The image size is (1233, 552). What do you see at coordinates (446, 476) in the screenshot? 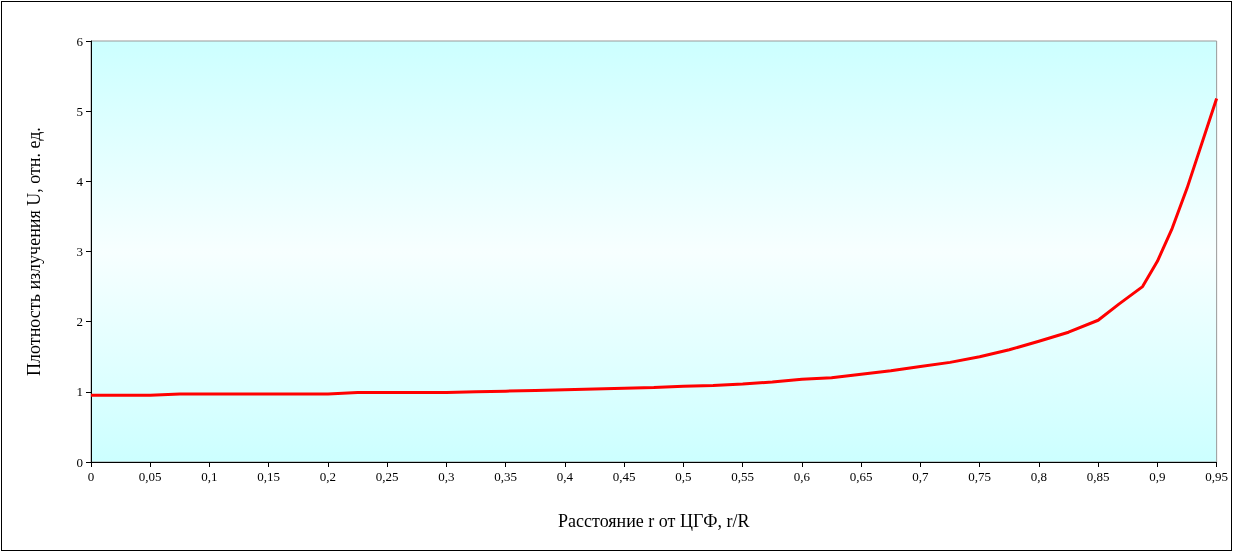
I see `x-tick-label: 0,3` at bounding box center [446, 476].